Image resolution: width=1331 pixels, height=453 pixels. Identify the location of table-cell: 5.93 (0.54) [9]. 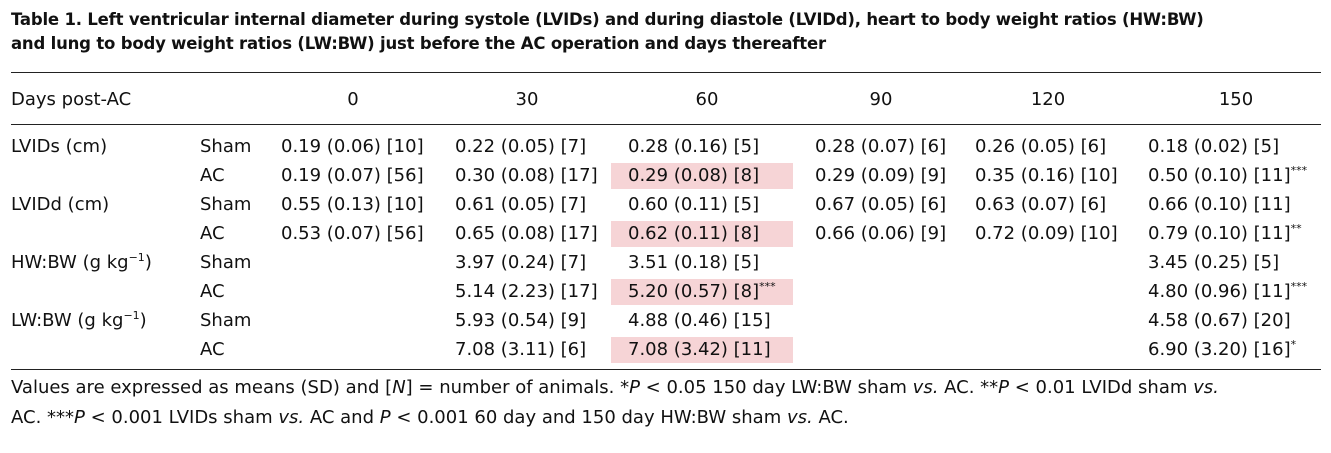
(521, 320).